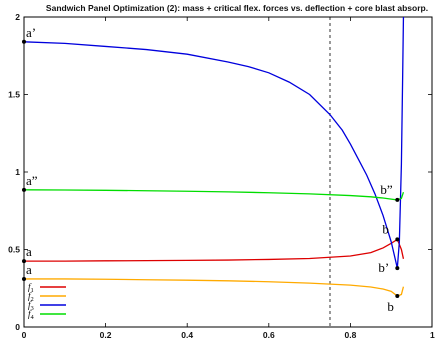  What do you see at coordinates (269, 335) in the screenshot?
I see `x-tick-label: 0.6` at bounding box center [269, 335].